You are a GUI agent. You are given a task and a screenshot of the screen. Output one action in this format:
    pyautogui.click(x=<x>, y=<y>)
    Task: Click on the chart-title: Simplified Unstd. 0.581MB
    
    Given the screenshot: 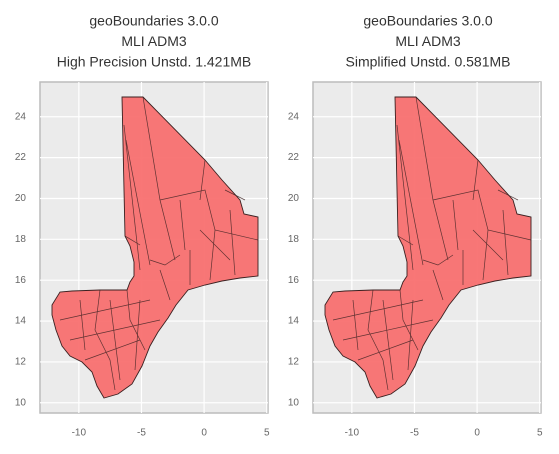 What is the action you would take?
    pyautogui.click(x=428, y=62)
    